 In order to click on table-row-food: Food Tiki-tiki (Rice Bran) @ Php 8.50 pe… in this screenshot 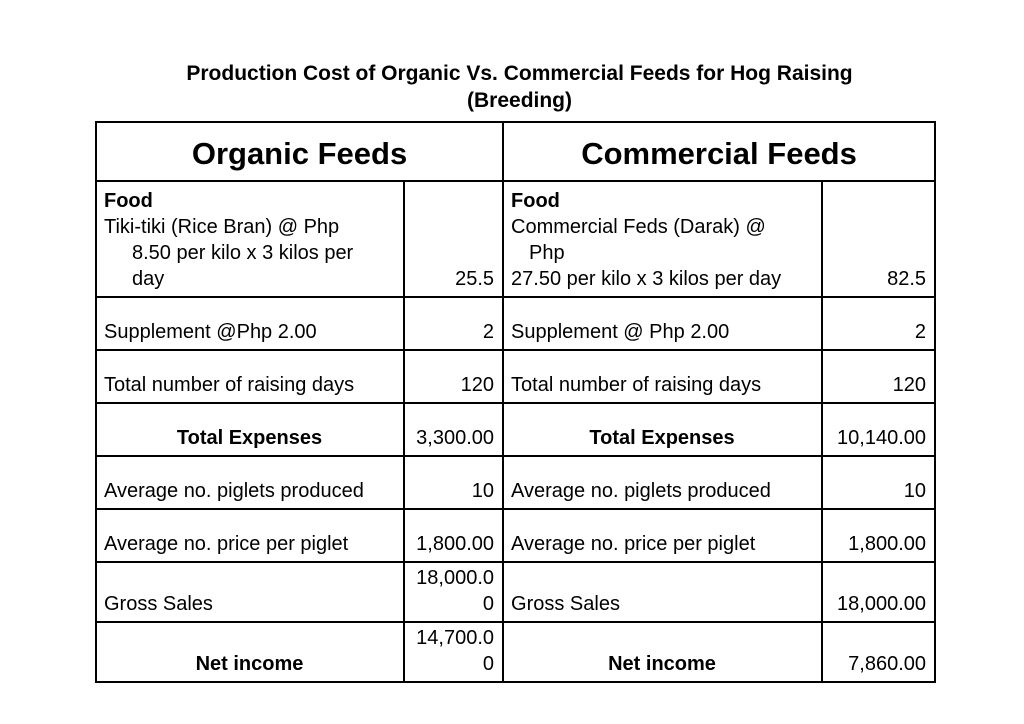, I will do `click(516, 239)`.